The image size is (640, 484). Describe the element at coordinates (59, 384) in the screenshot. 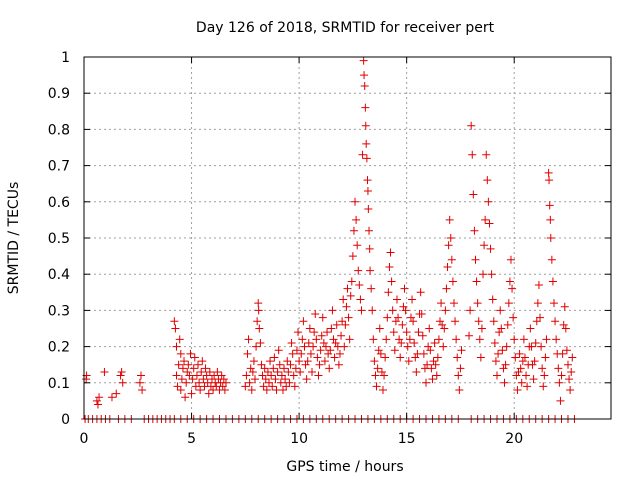

I see `y-tick-label: 0.1` at that location.